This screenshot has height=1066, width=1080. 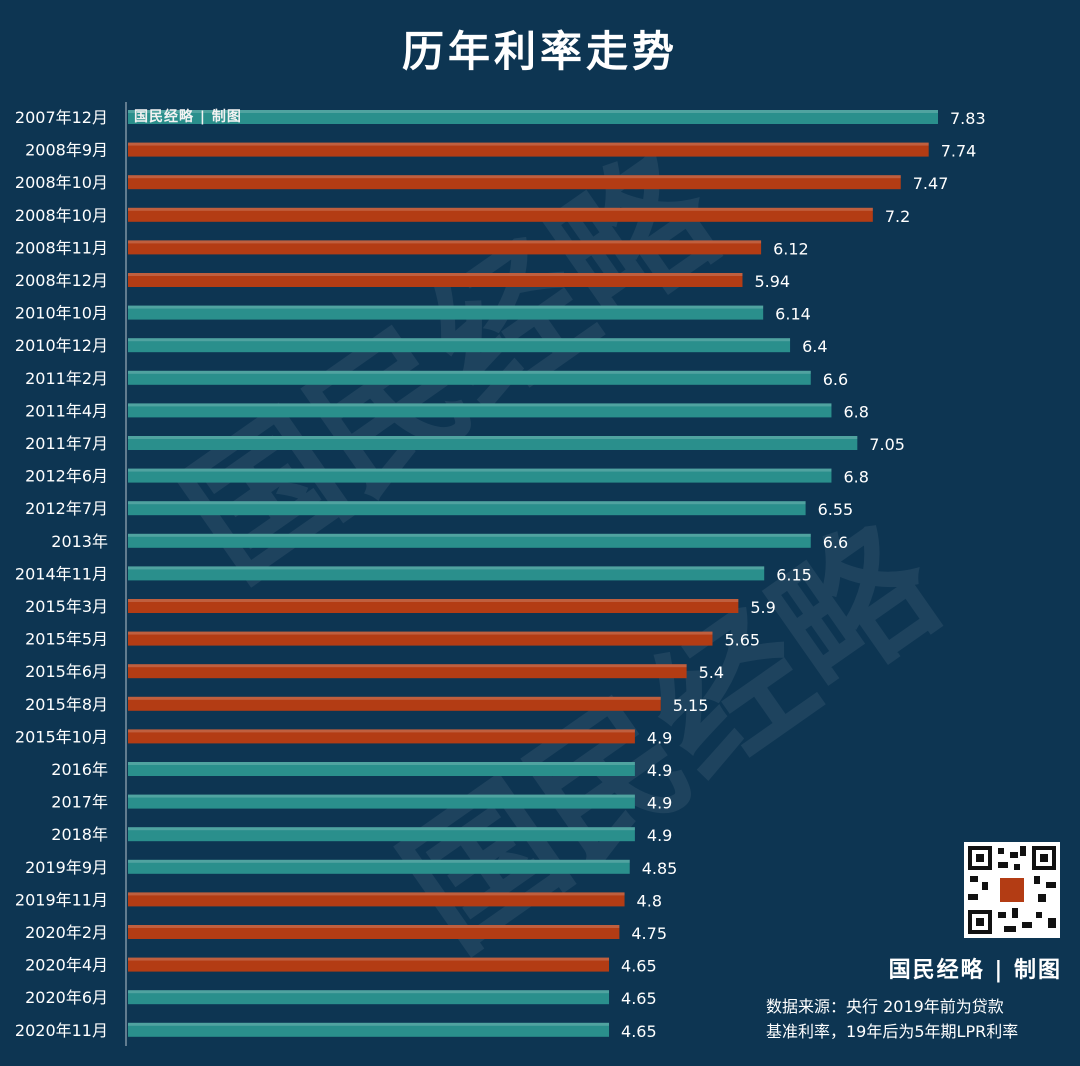 I want to click on data-label: 4.85, so click(x=660, y=868).